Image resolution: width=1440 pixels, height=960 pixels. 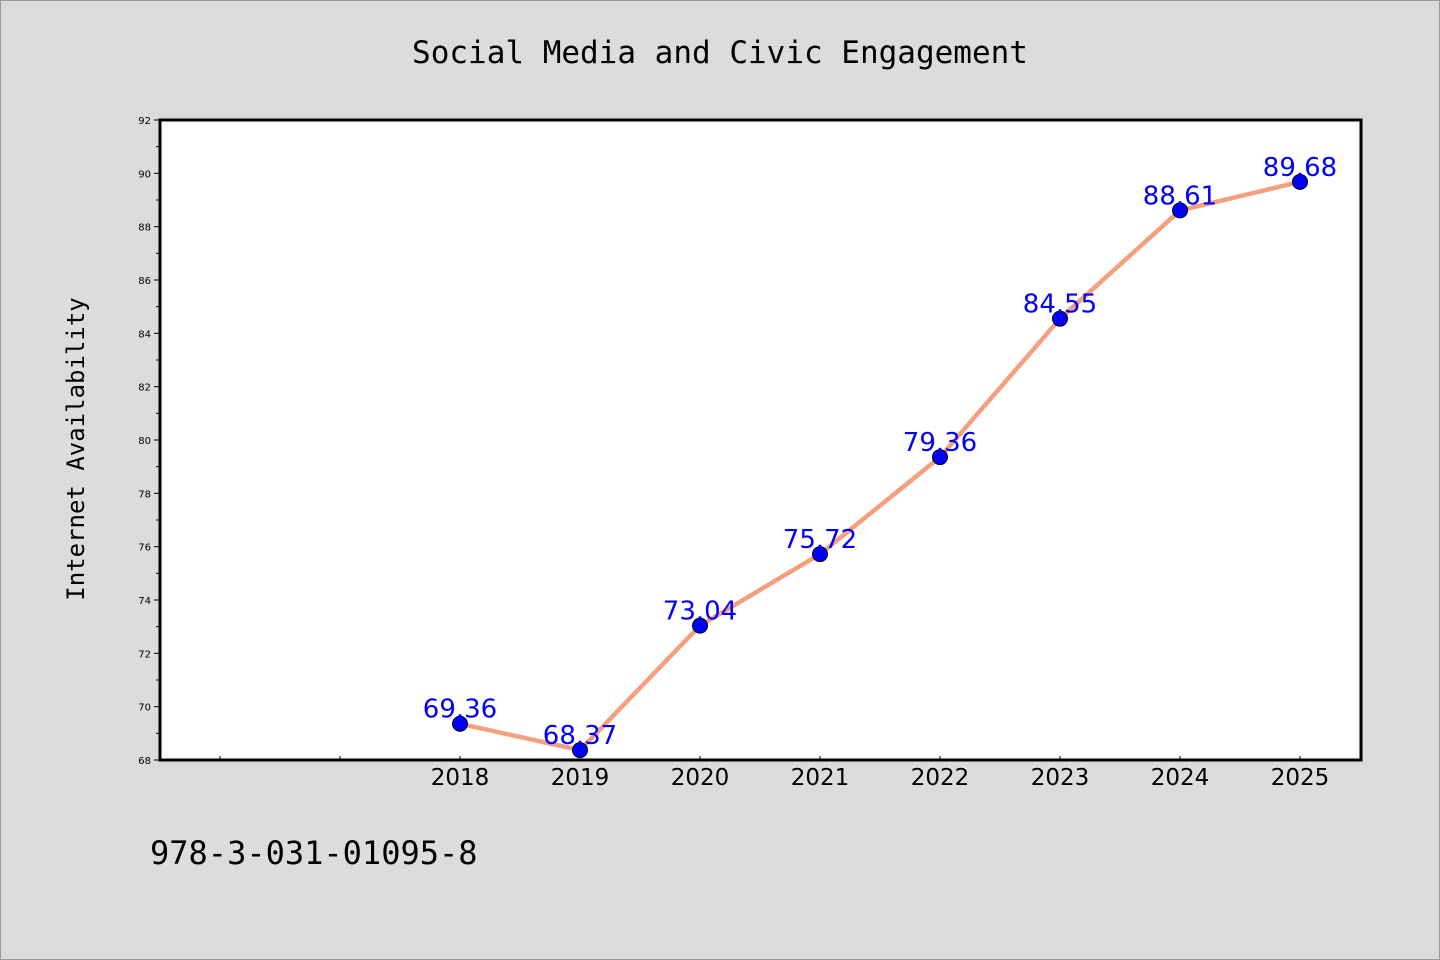 I want to click on y-tick-label: 86, so click(x=144, y=281).